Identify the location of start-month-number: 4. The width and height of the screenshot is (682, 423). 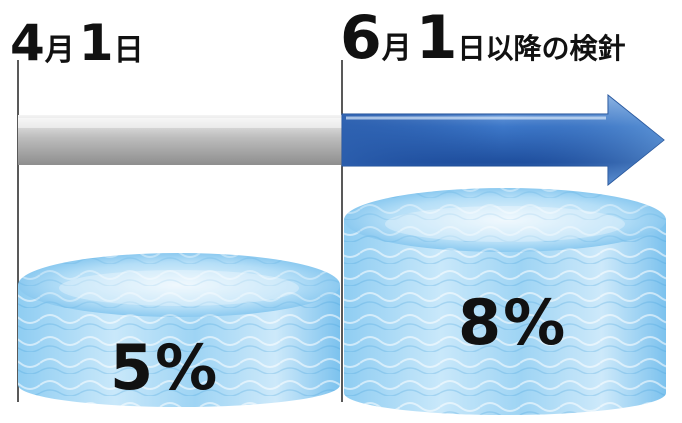
(27, 43).